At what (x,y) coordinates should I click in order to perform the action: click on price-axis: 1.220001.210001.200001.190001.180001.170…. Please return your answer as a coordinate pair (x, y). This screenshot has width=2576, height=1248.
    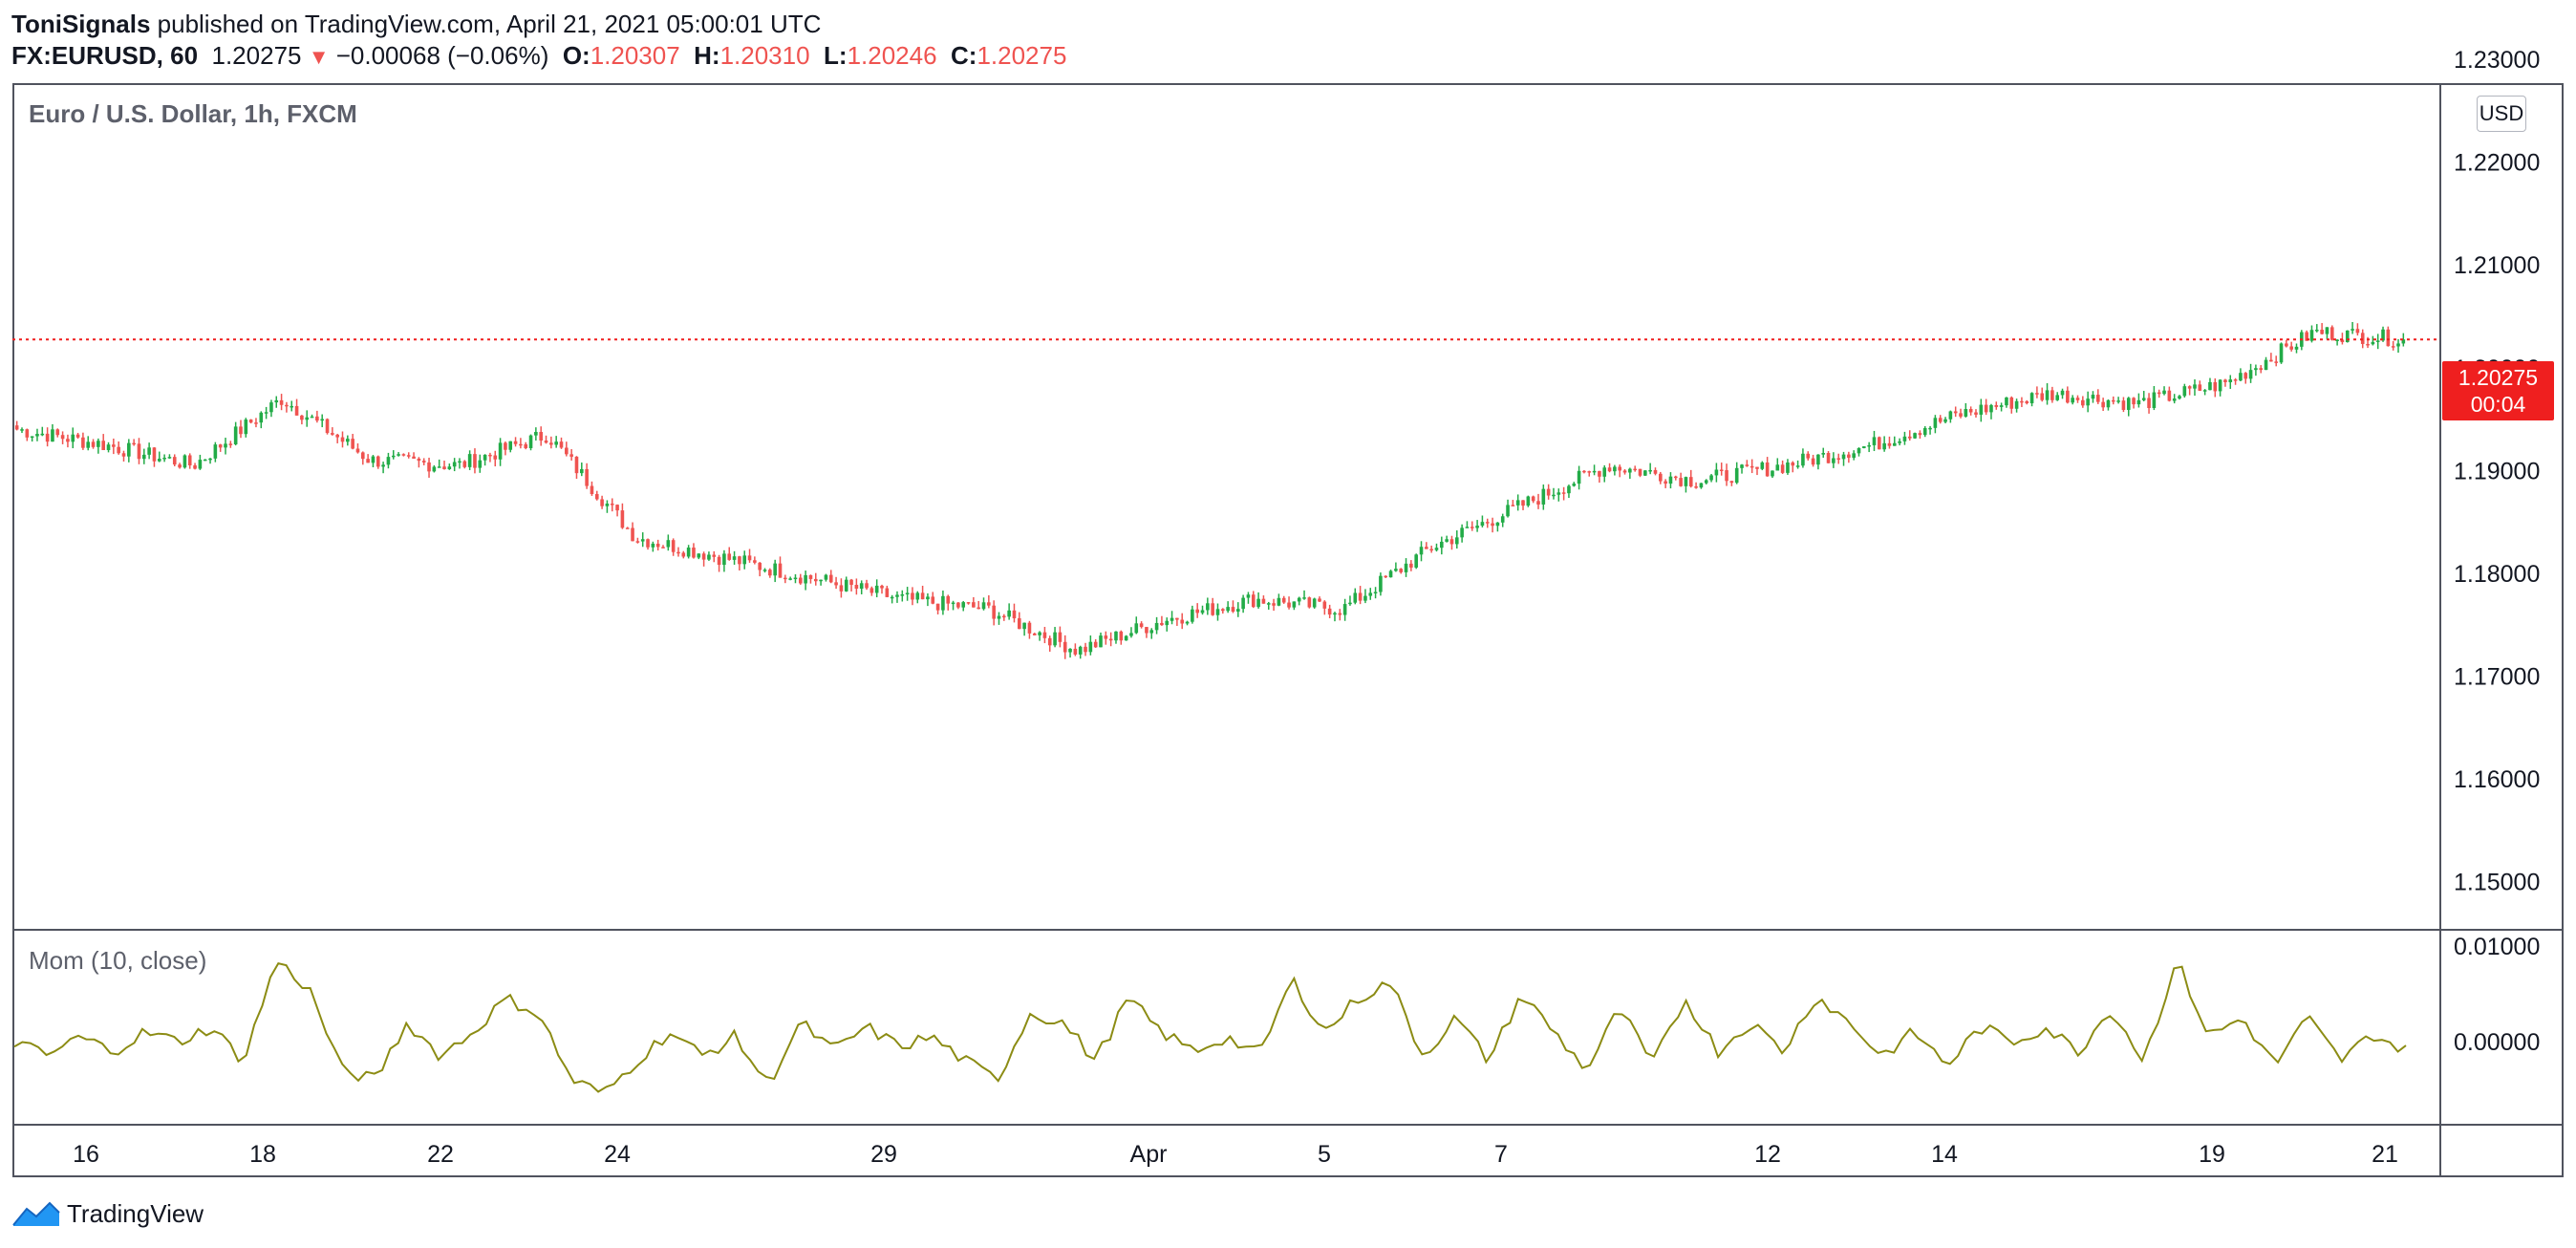
    Looking at the image, I should click on (2497, 471).